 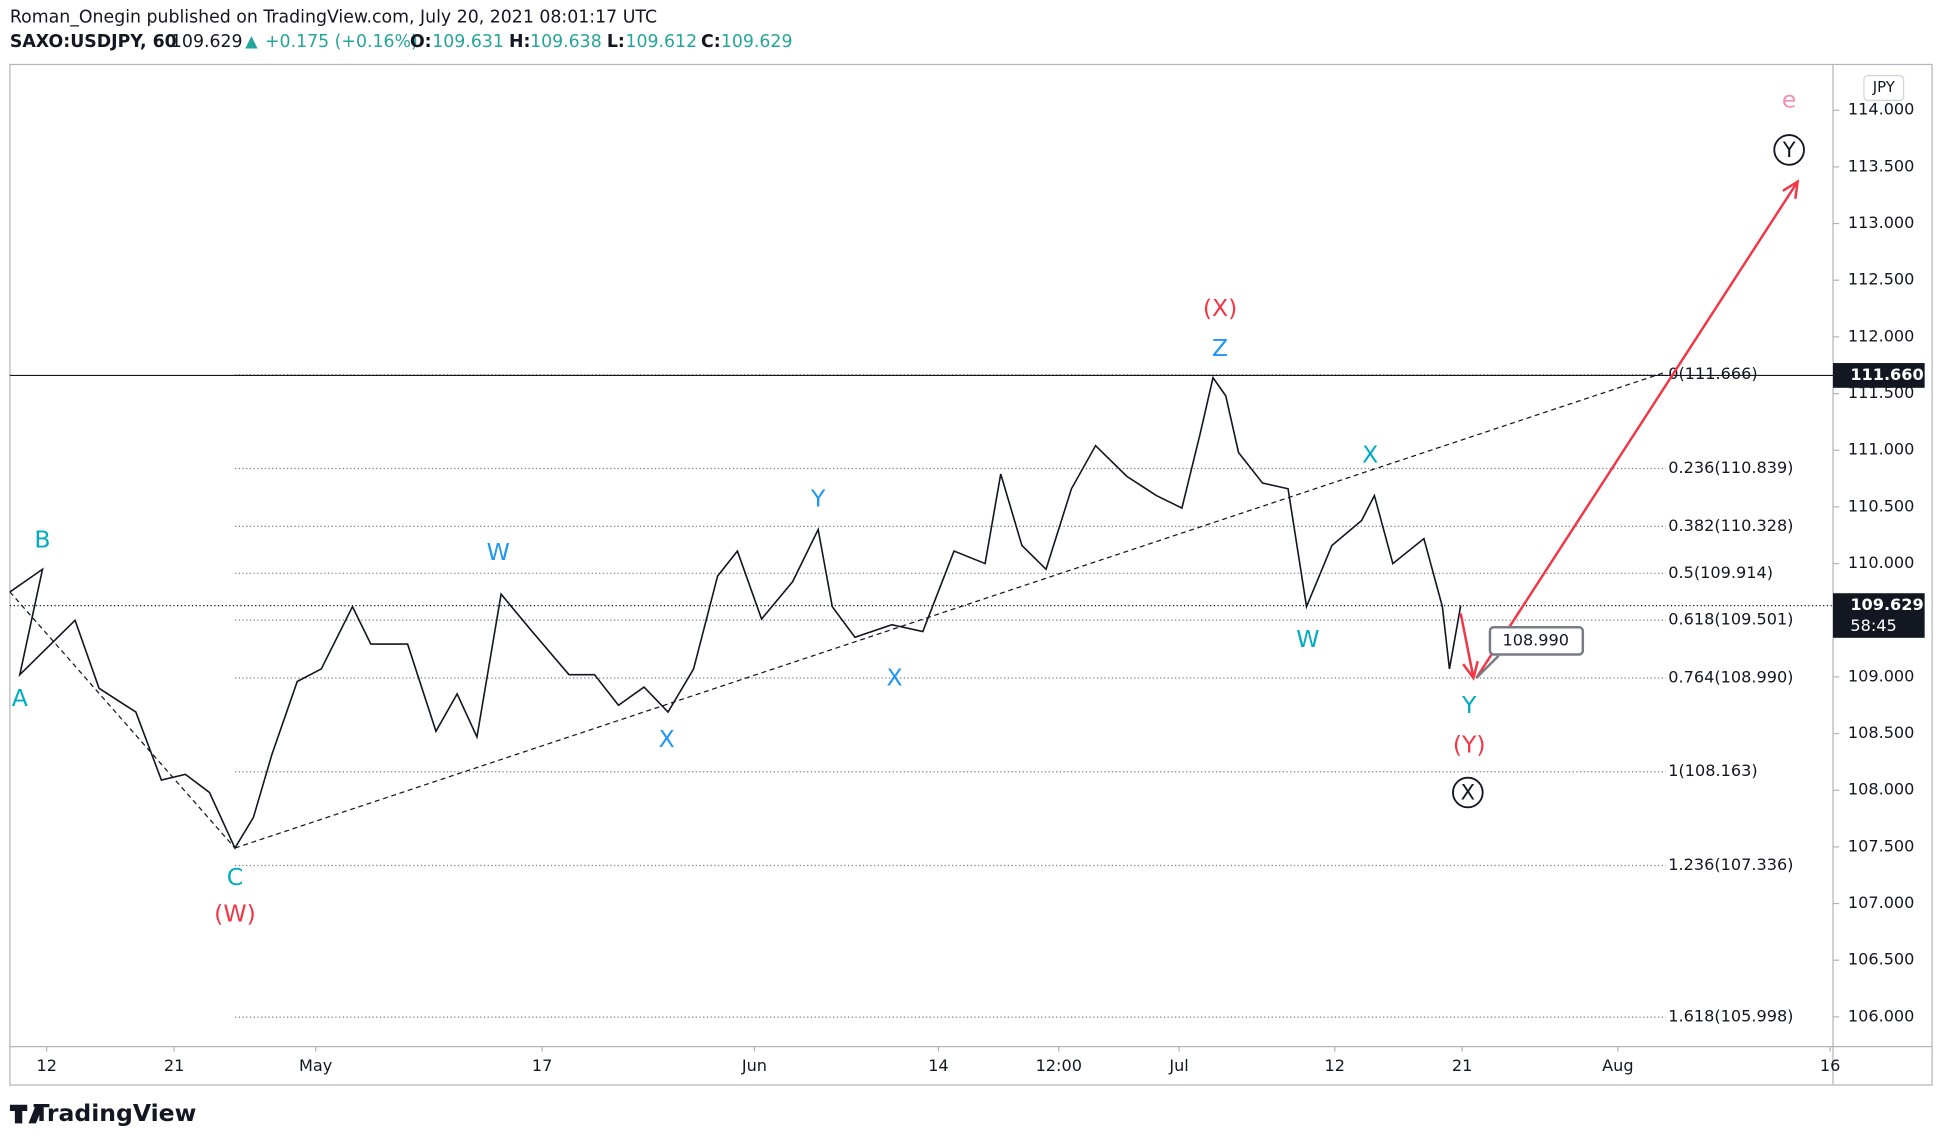 I want to click on y-tick-label: 107.500, so click(x=1881, y=845).